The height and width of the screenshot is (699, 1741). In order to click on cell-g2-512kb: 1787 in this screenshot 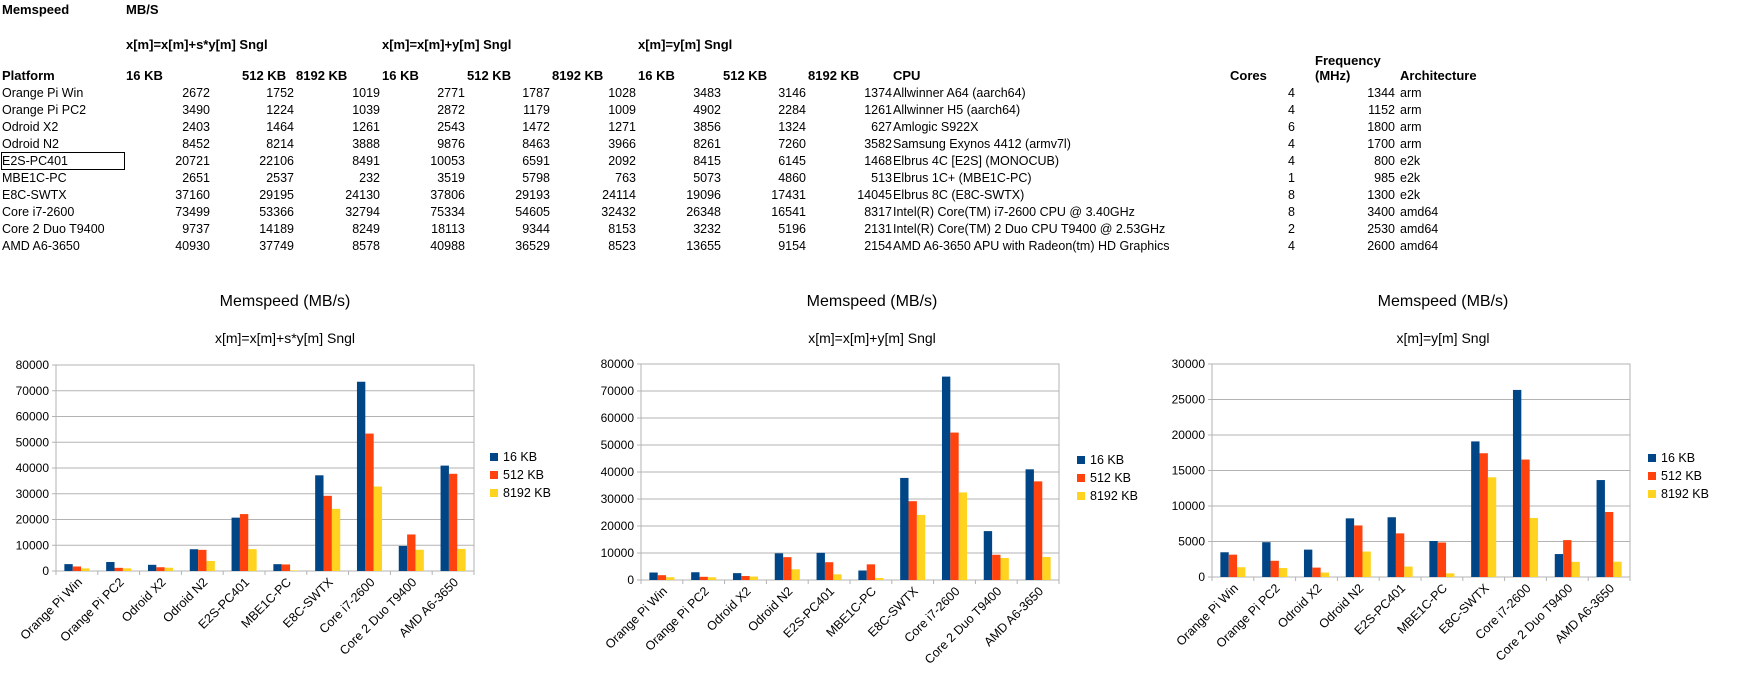, I will do `click(536, 93)`.